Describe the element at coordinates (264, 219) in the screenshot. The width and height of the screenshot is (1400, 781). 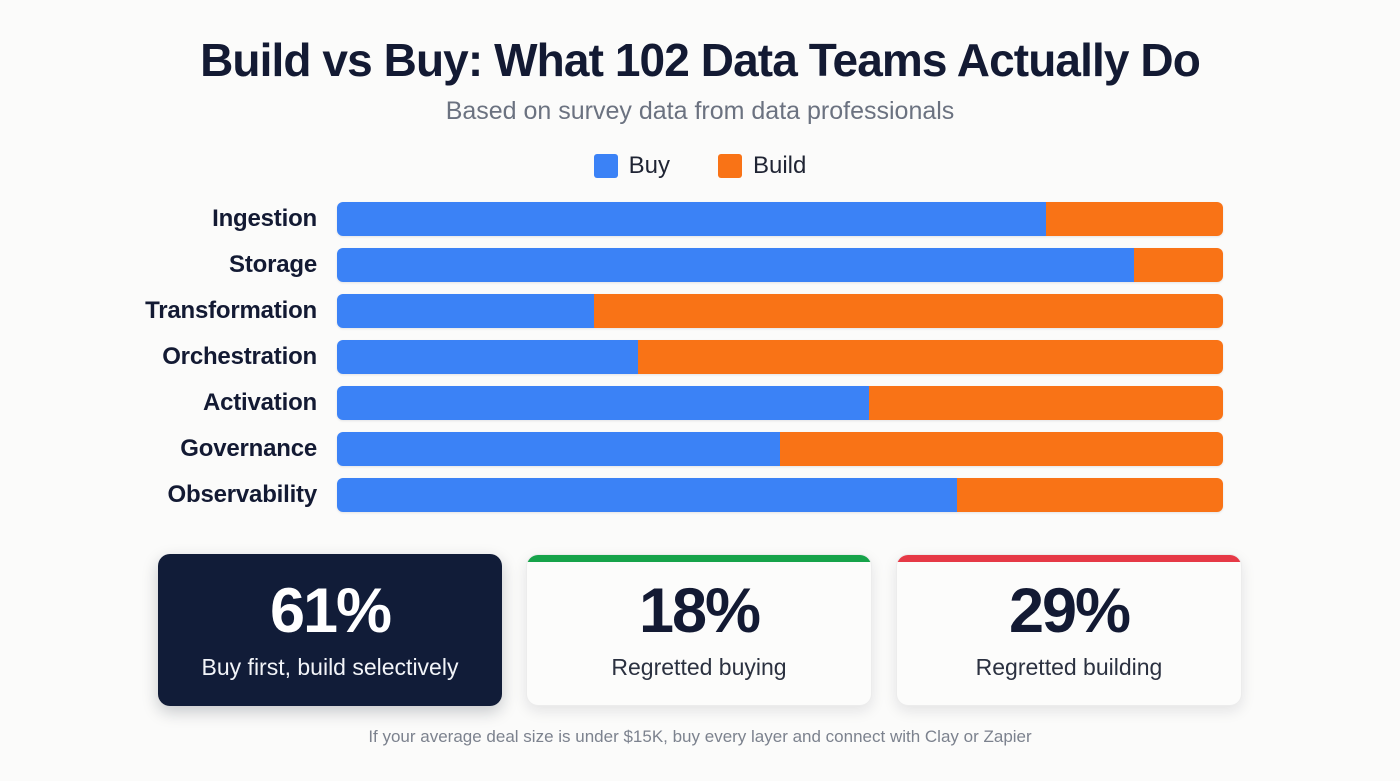
I see `bar-category-label: Ingestion` at that location.